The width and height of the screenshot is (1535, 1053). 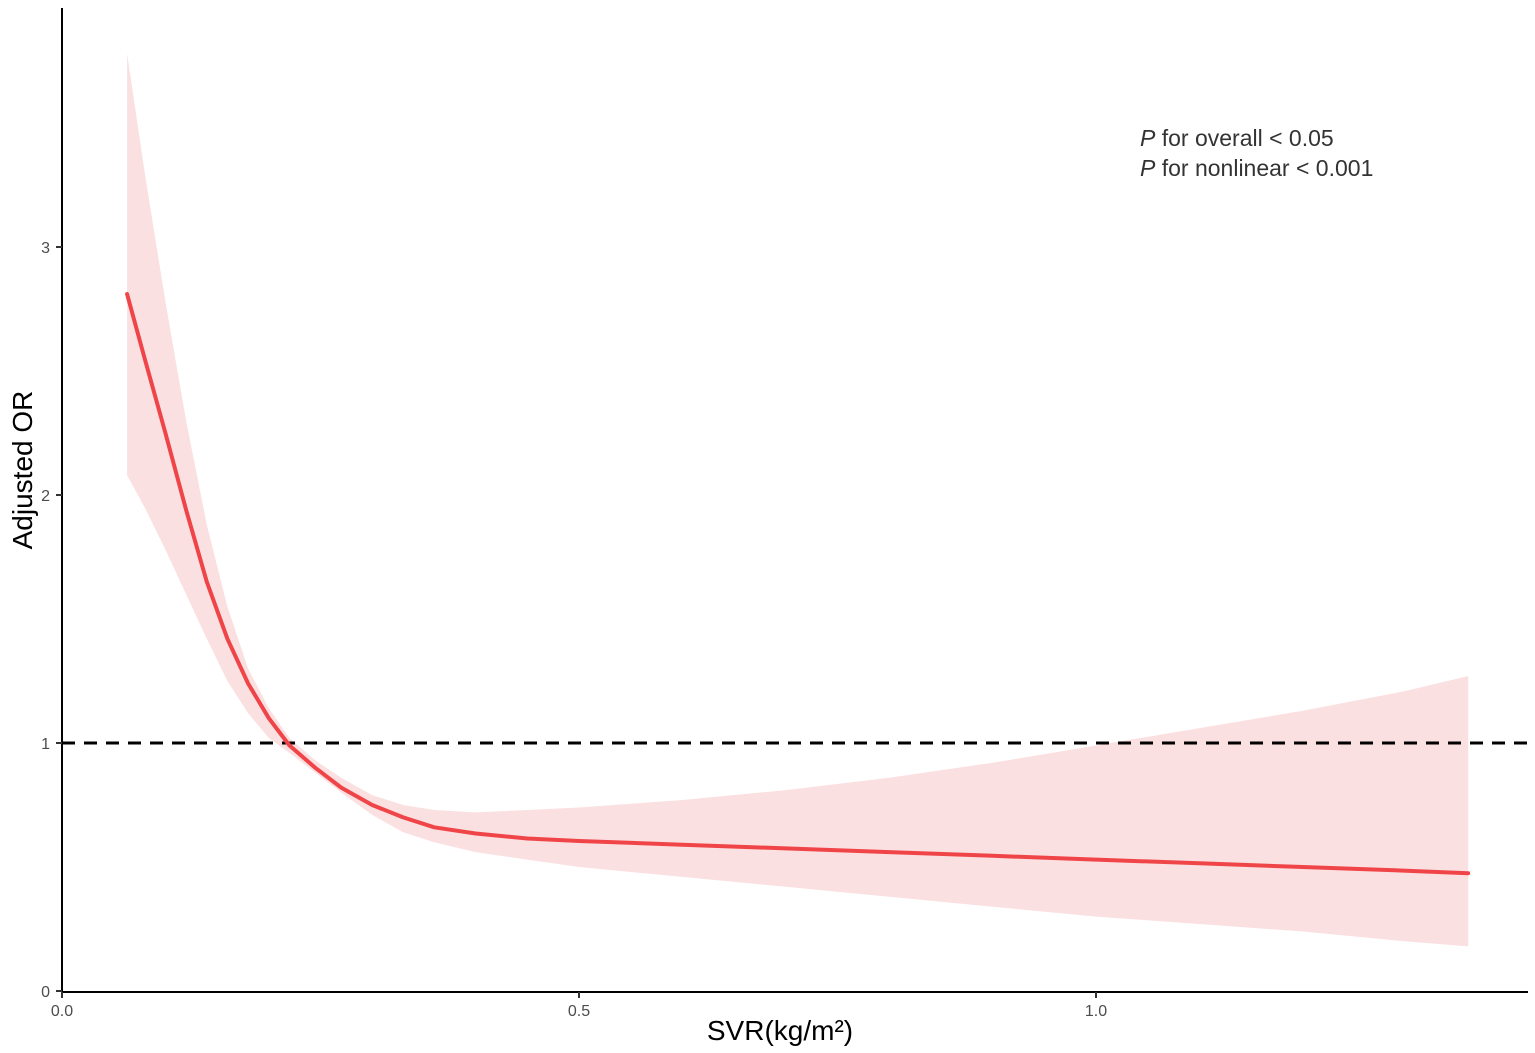 What do you see at coordinates (1264, 168) in the screenshot?
I see `annotation-nonlinear-text: for nonlinear < 0.001` at bounding box center [1264, 168].